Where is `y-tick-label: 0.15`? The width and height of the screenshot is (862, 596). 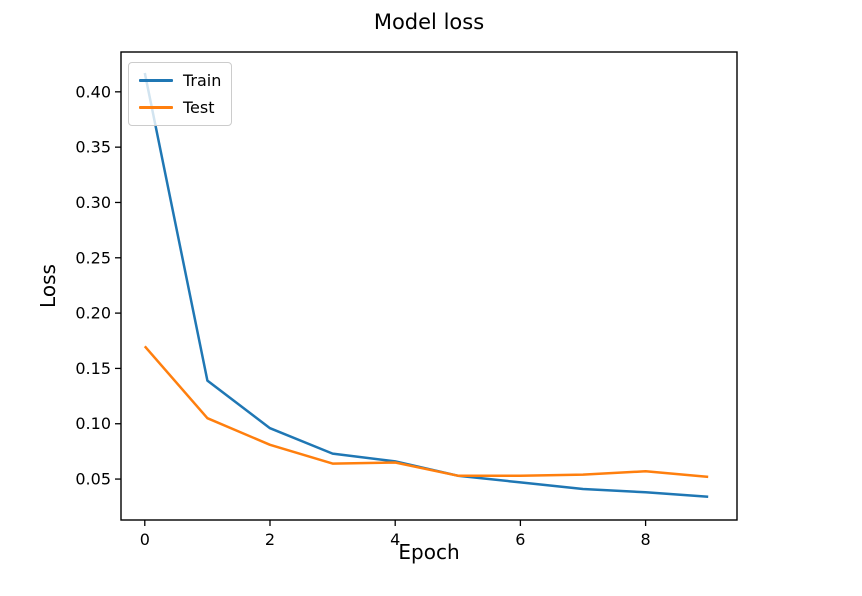 y-tick-label: 0.15 is located at coordinates (93, 368).